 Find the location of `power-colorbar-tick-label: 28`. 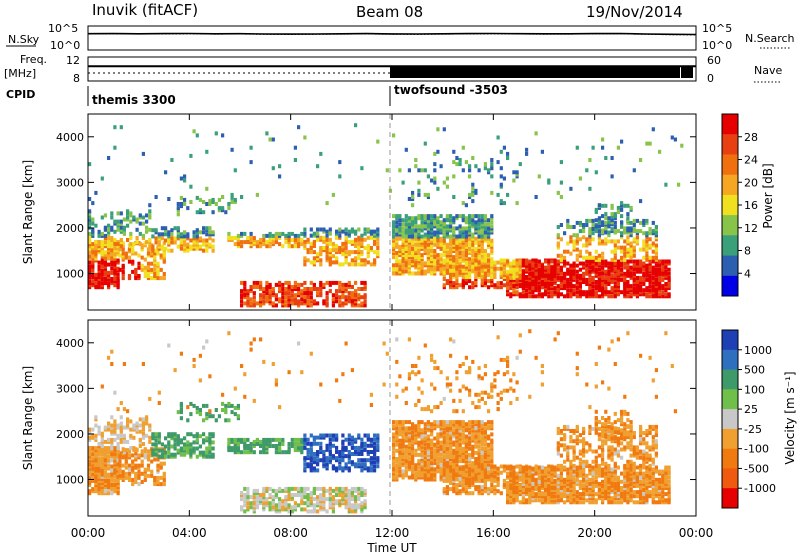

power-colorbar-tick-label: 28 is located at coordinates (751, 137).